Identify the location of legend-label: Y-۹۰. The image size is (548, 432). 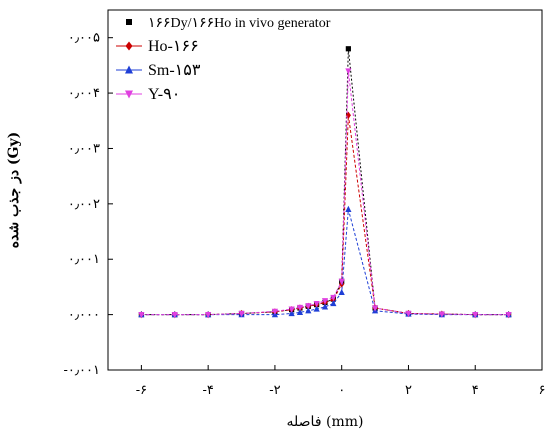
(164, 94).